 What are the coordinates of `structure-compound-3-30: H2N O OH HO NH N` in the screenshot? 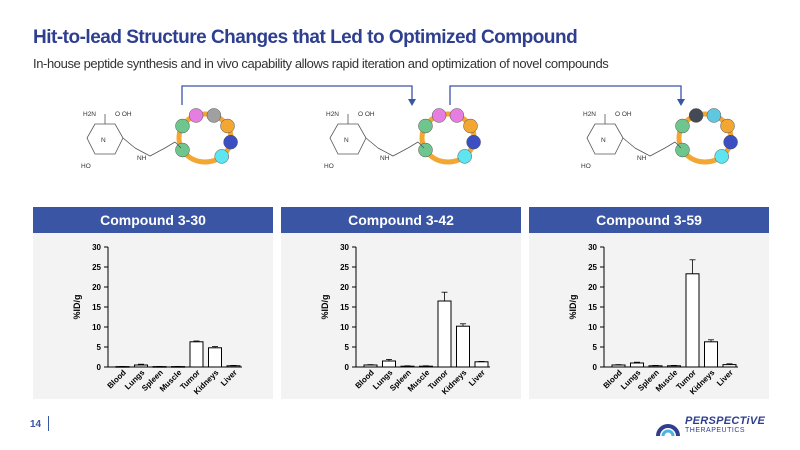 It's located at (159, 139).